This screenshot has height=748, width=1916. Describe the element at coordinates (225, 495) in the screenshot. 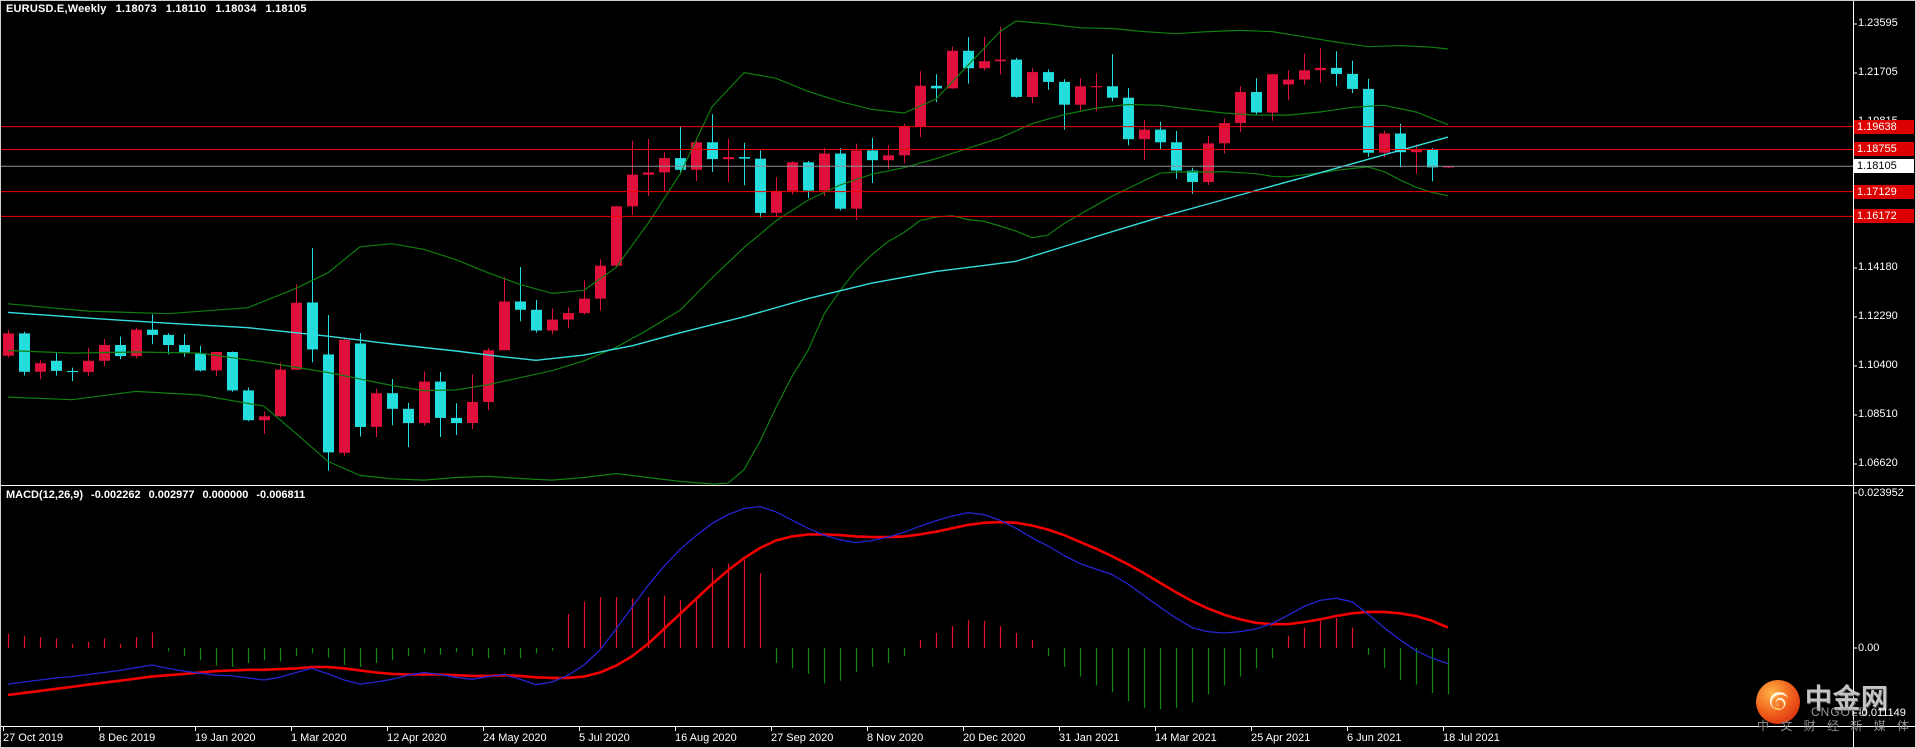

I see `macd-value-3: 0.000000` at that location.